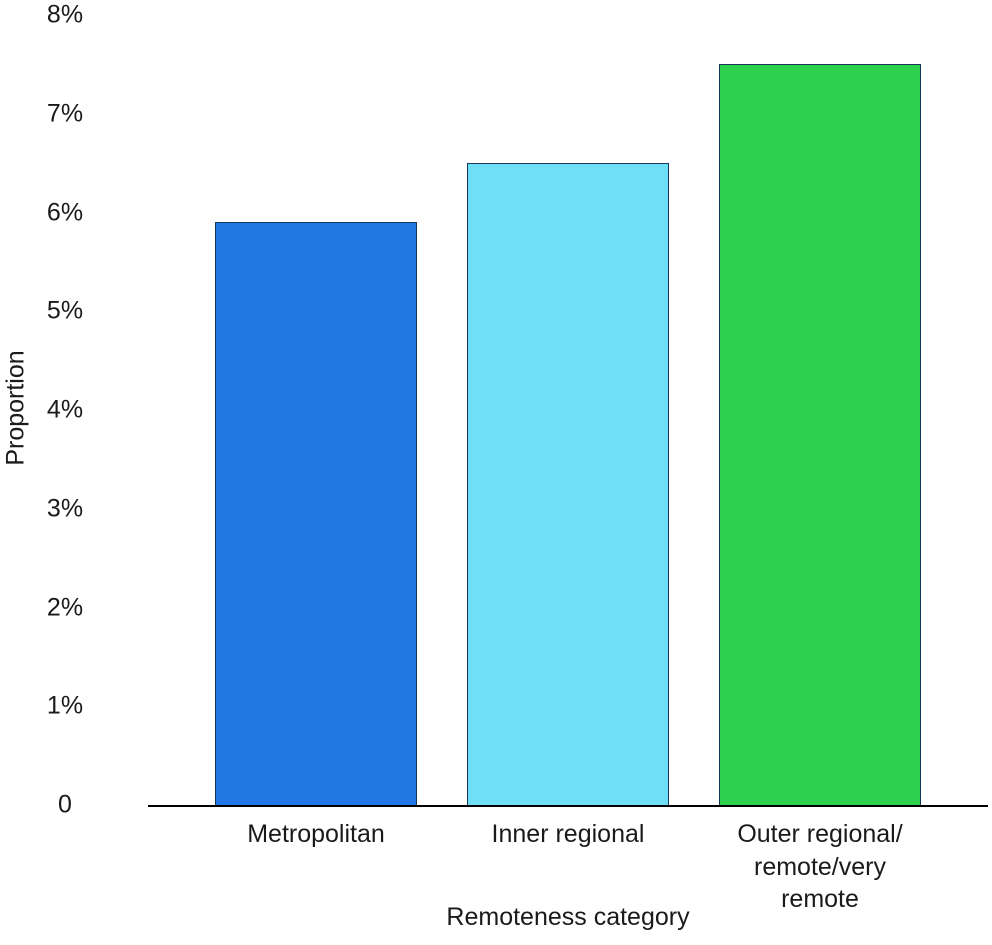 The image size is (992, 945). I want to click on bar-inner-regional, so click(568, 484).